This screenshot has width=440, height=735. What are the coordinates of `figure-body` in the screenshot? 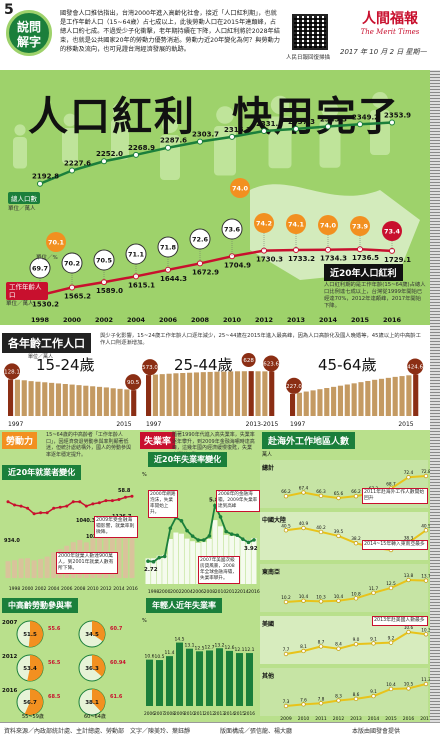 It's located at (330, 144).